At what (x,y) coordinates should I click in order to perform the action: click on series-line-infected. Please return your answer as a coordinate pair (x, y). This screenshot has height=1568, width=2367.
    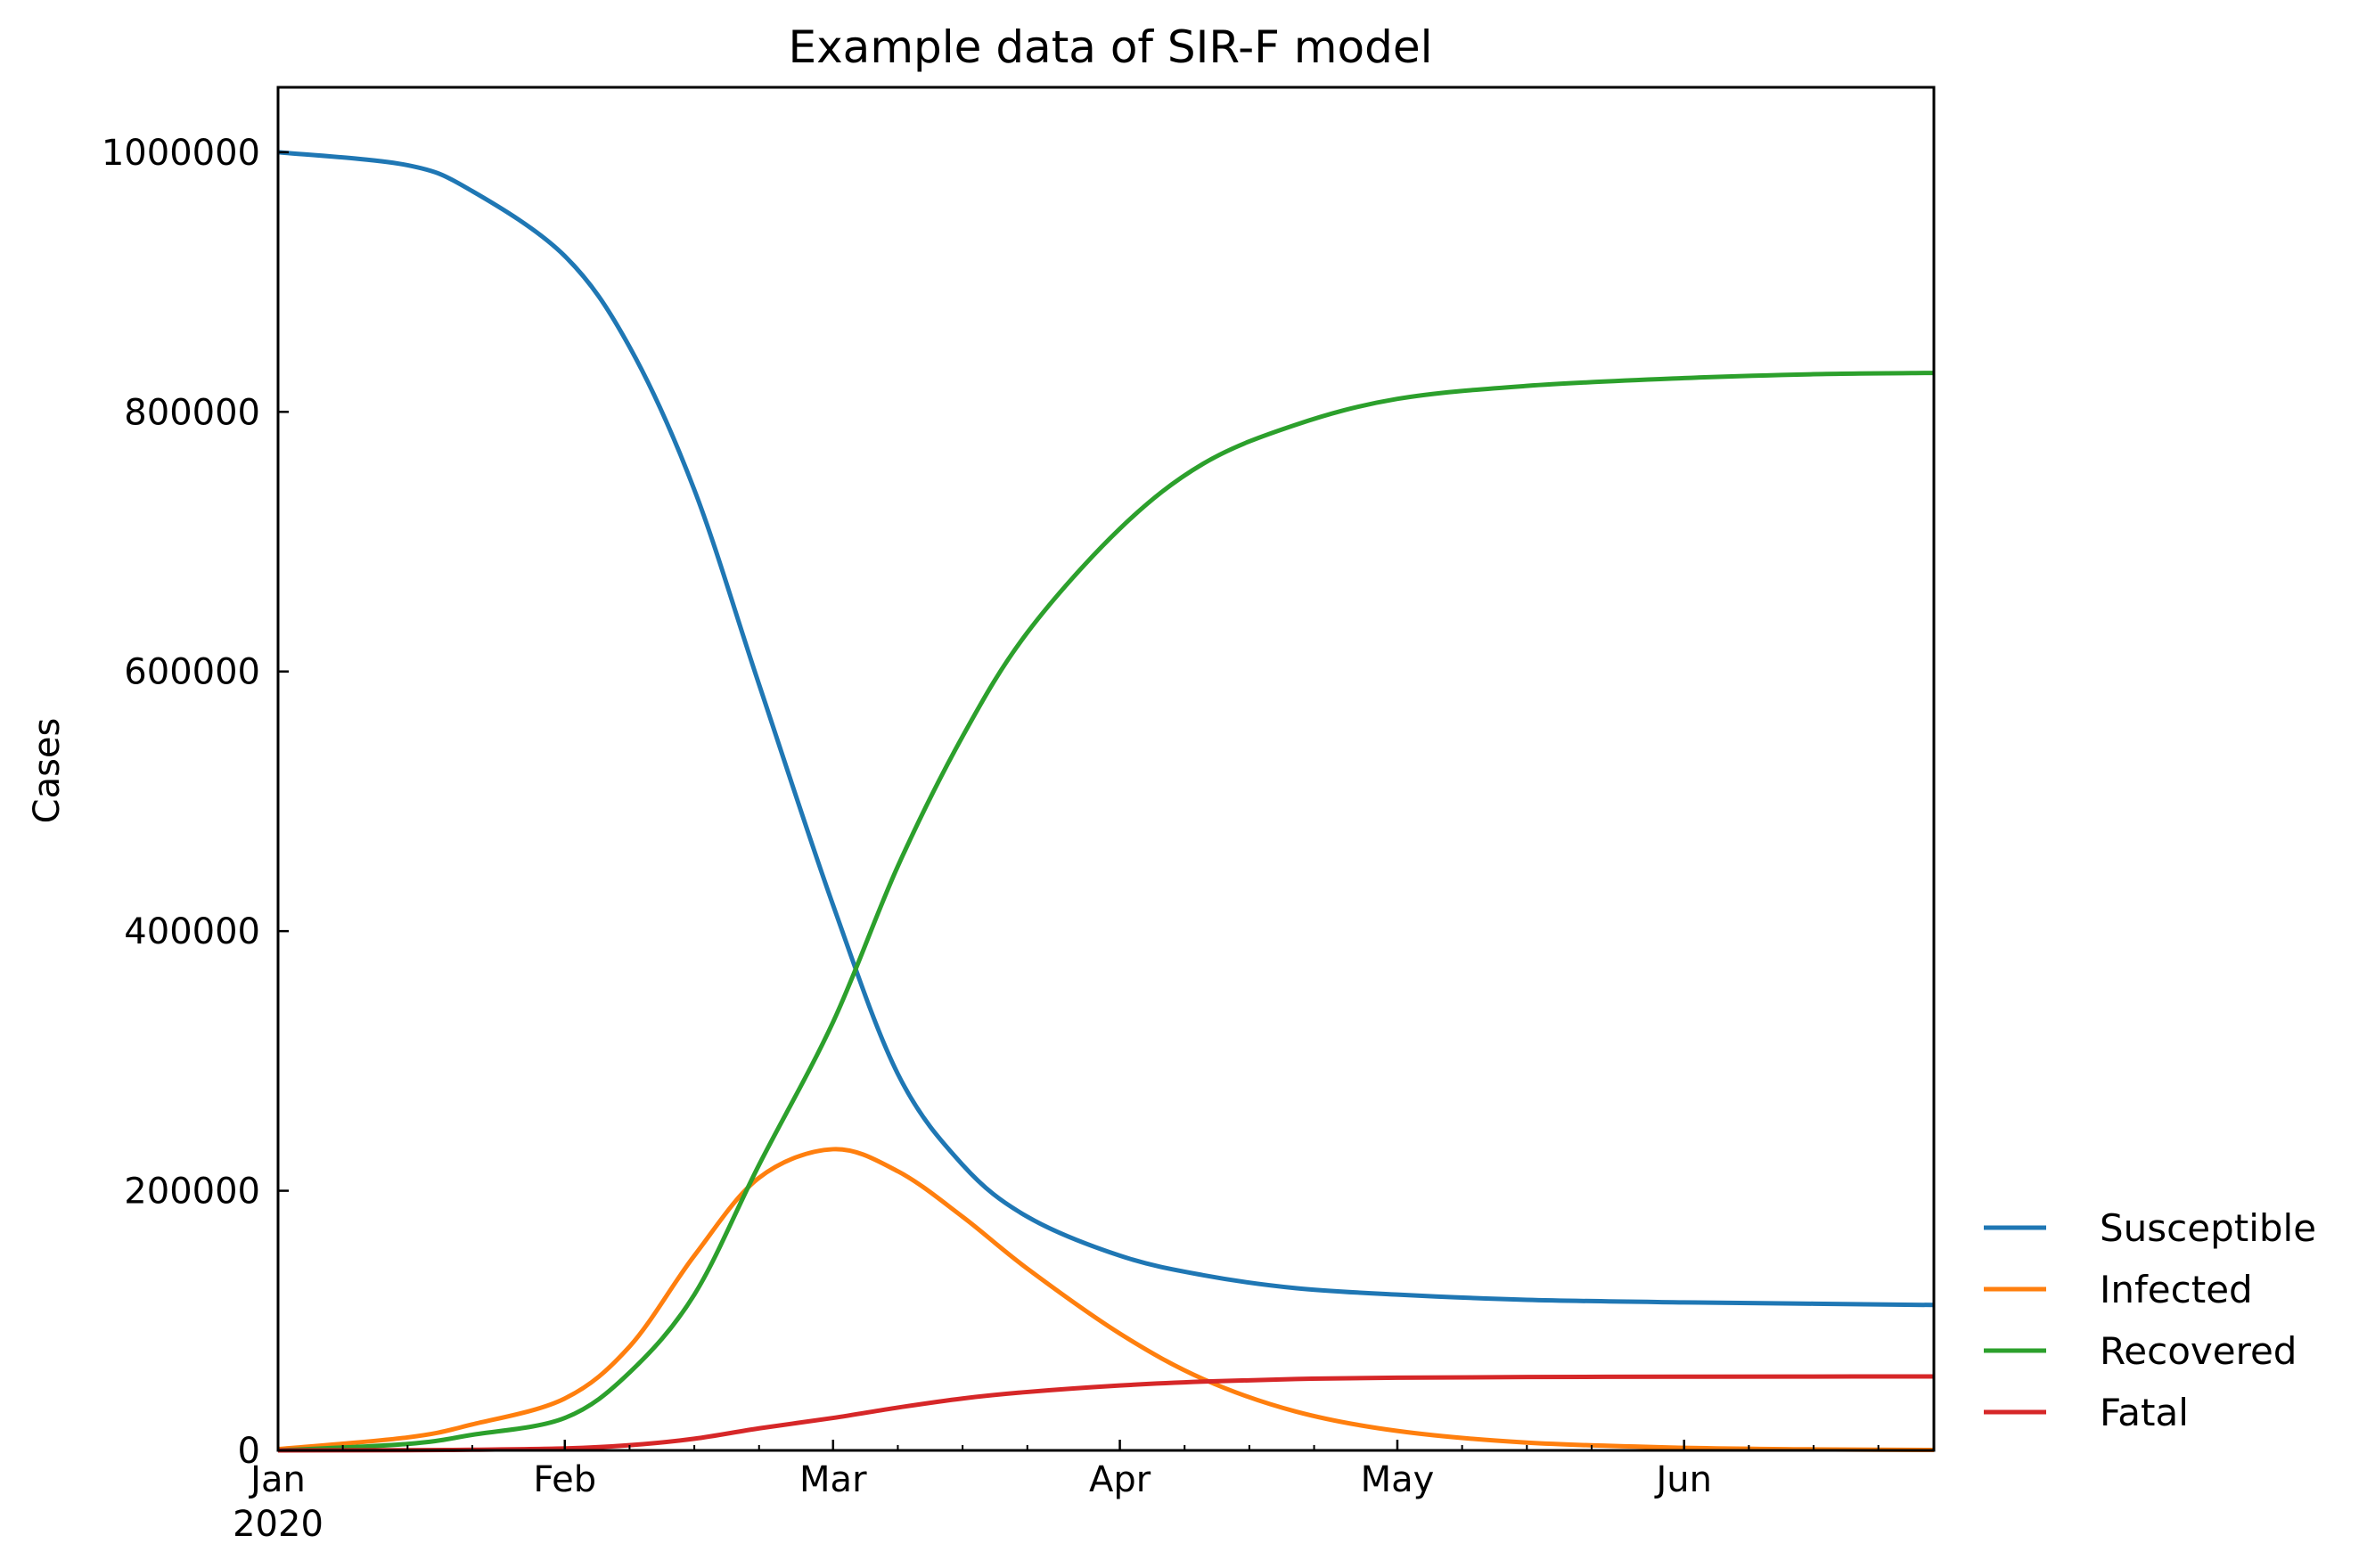
    Looking at the image, I should click on (1106, 1300).